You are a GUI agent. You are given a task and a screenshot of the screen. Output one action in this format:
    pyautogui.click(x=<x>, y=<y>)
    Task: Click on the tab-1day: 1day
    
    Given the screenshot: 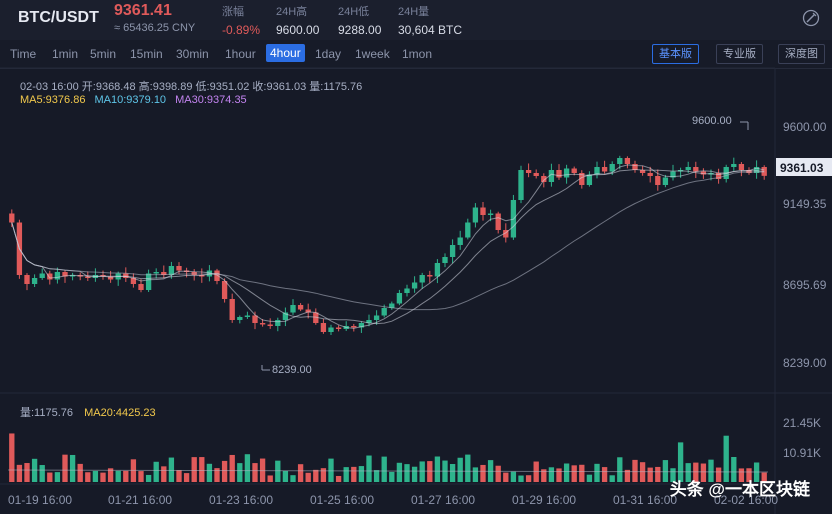 What is the action you would take?
    pyautogui.click(x=328, y=54)
    